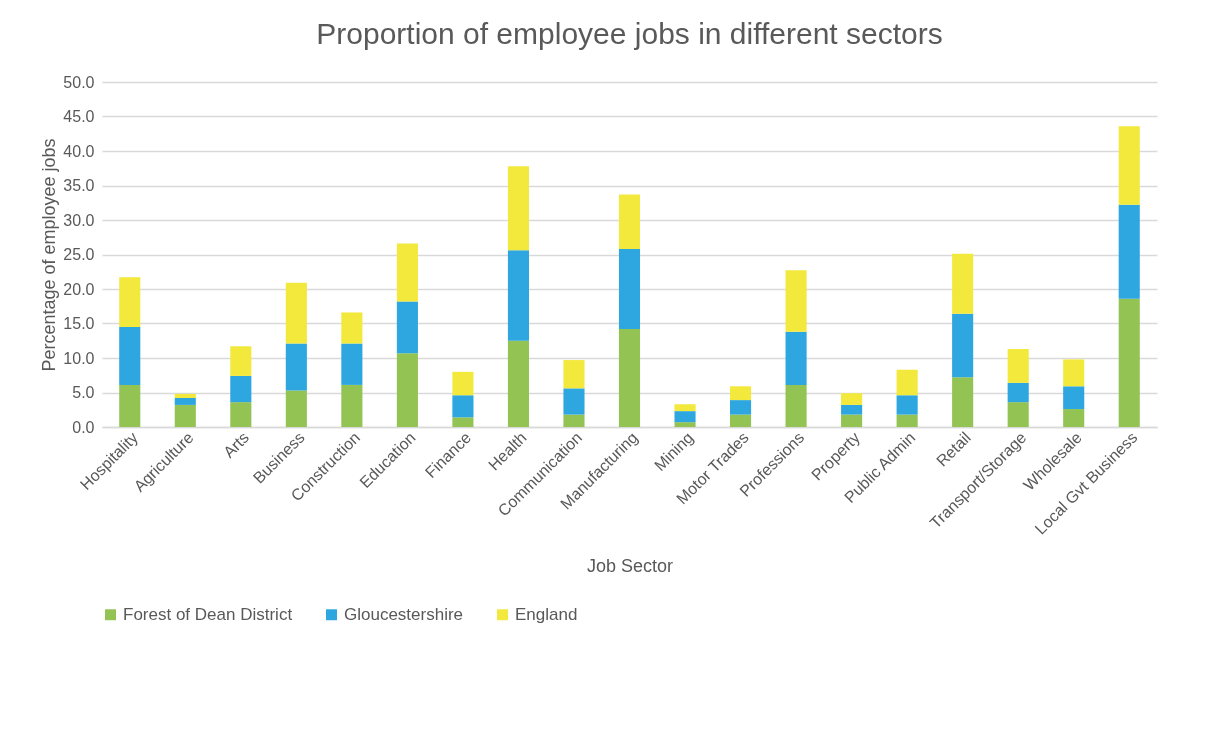 The image size is (1220, 755). Describe the element at coordinates (79, 116) in the screenshot. I see `y-tick-label: 45.0` at that location.